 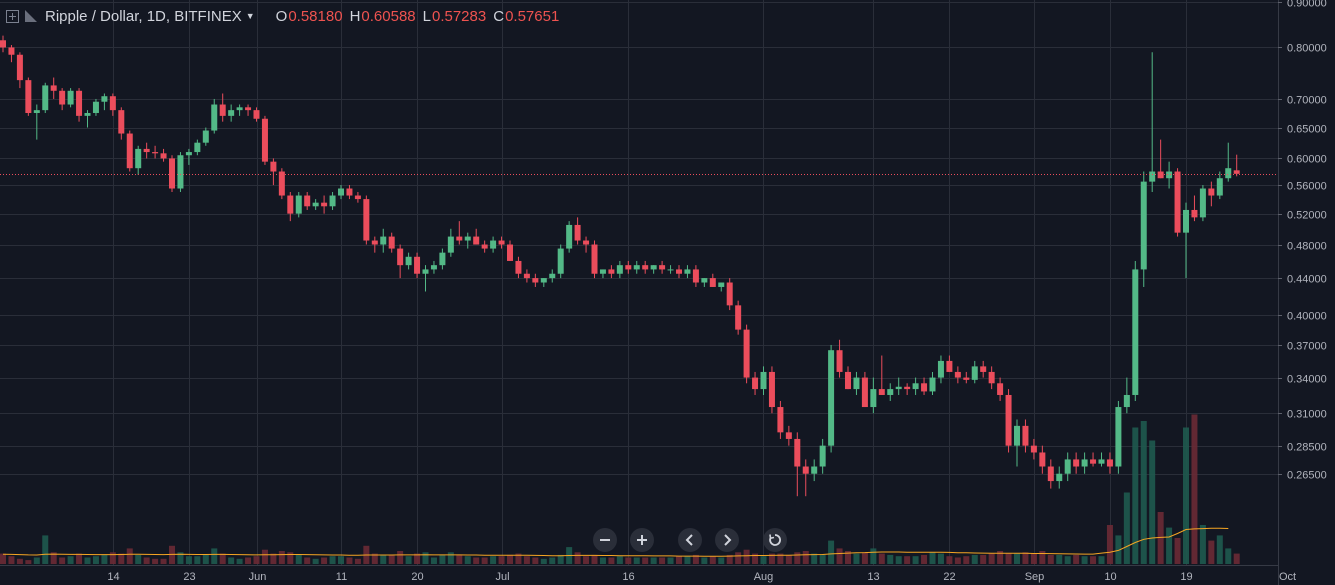 What do you see at coordinates (143, 16) in the screenshot?
I see `symbol-title: Ripple / Dollar, 1D, BITFINEX` at bounding box center [143, 16].